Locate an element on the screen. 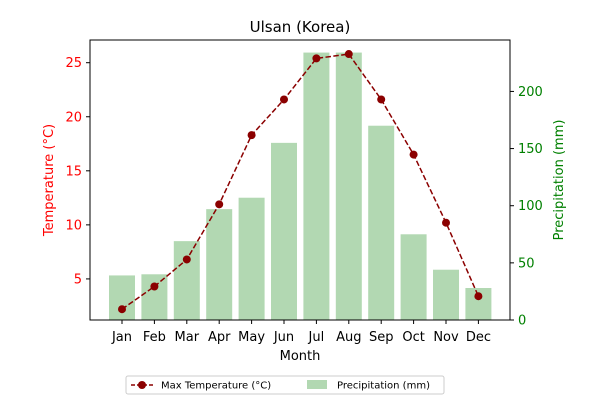  bar-oct is located at coordinates (413, 277).